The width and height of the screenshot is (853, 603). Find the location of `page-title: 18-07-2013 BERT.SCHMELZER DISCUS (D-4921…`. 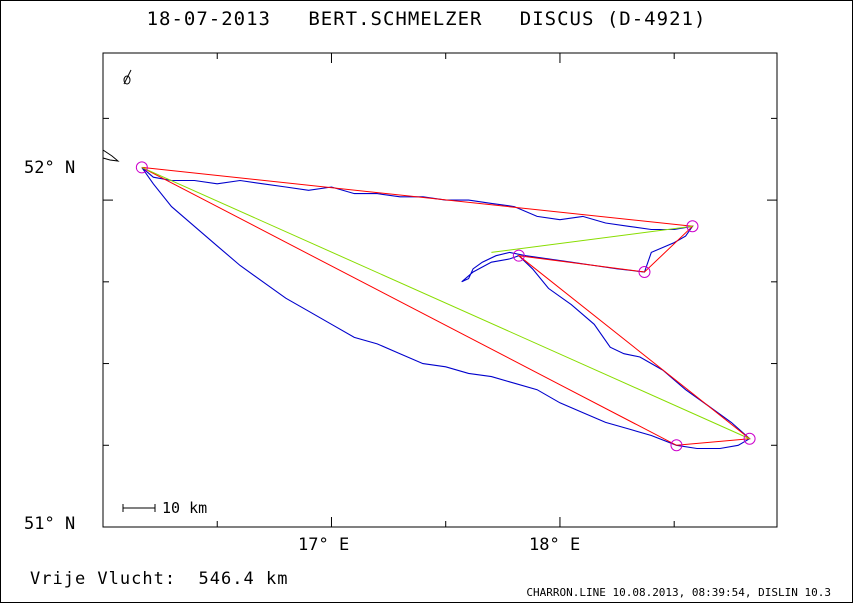

page-title: 18-07-2013 BERT.SCHMELZER DISCUS (D-4921… is located at coordinates (426, 19).